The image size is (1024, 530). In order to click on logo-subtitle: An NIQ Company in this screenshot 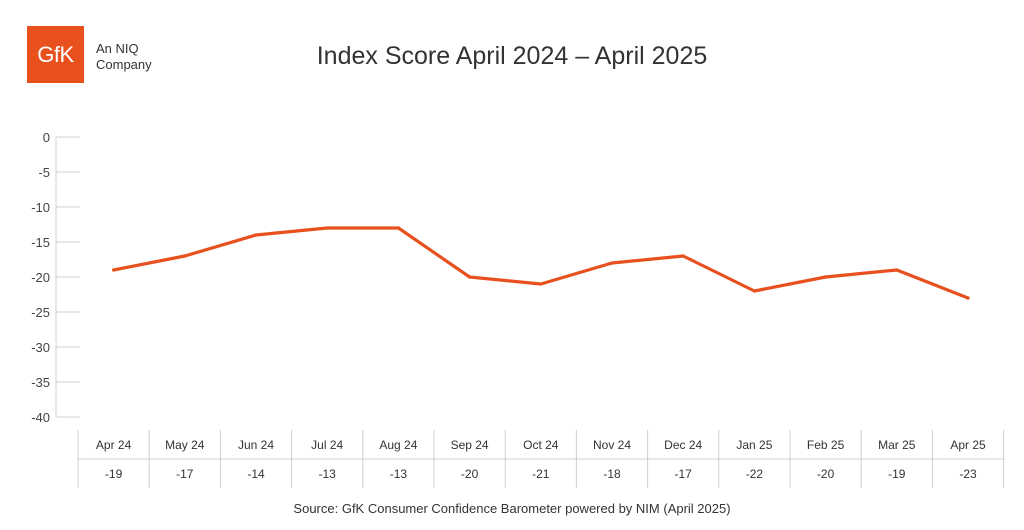, I will do `click(124, 57)`.